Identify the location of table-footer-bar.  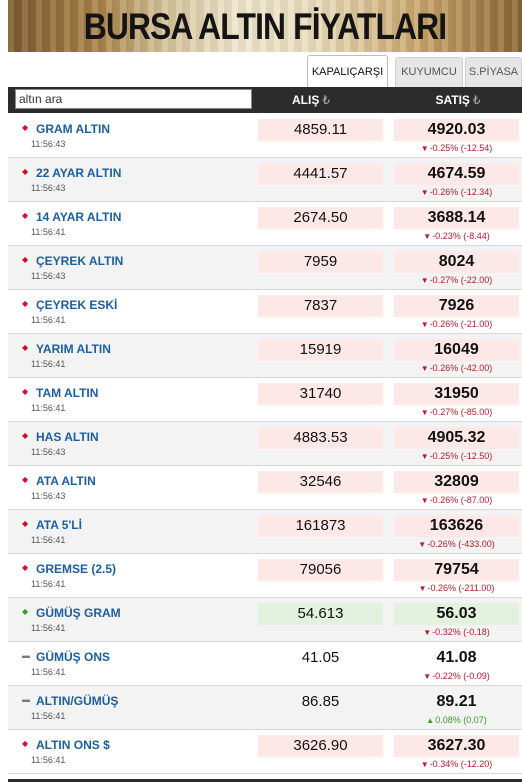
(265, 780).